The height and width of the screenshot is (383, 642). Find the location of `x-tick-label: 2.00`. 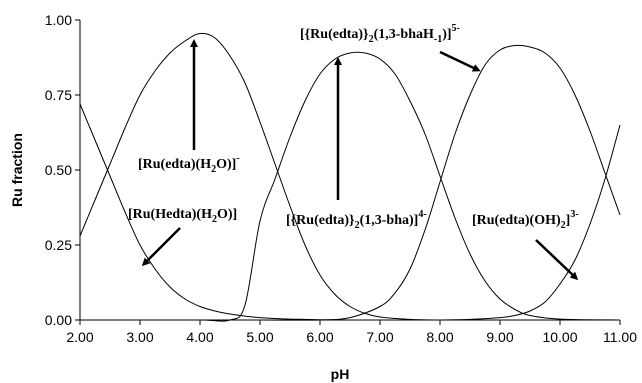

x-tick-label: 2.00 is located at coordinates (79, 337).